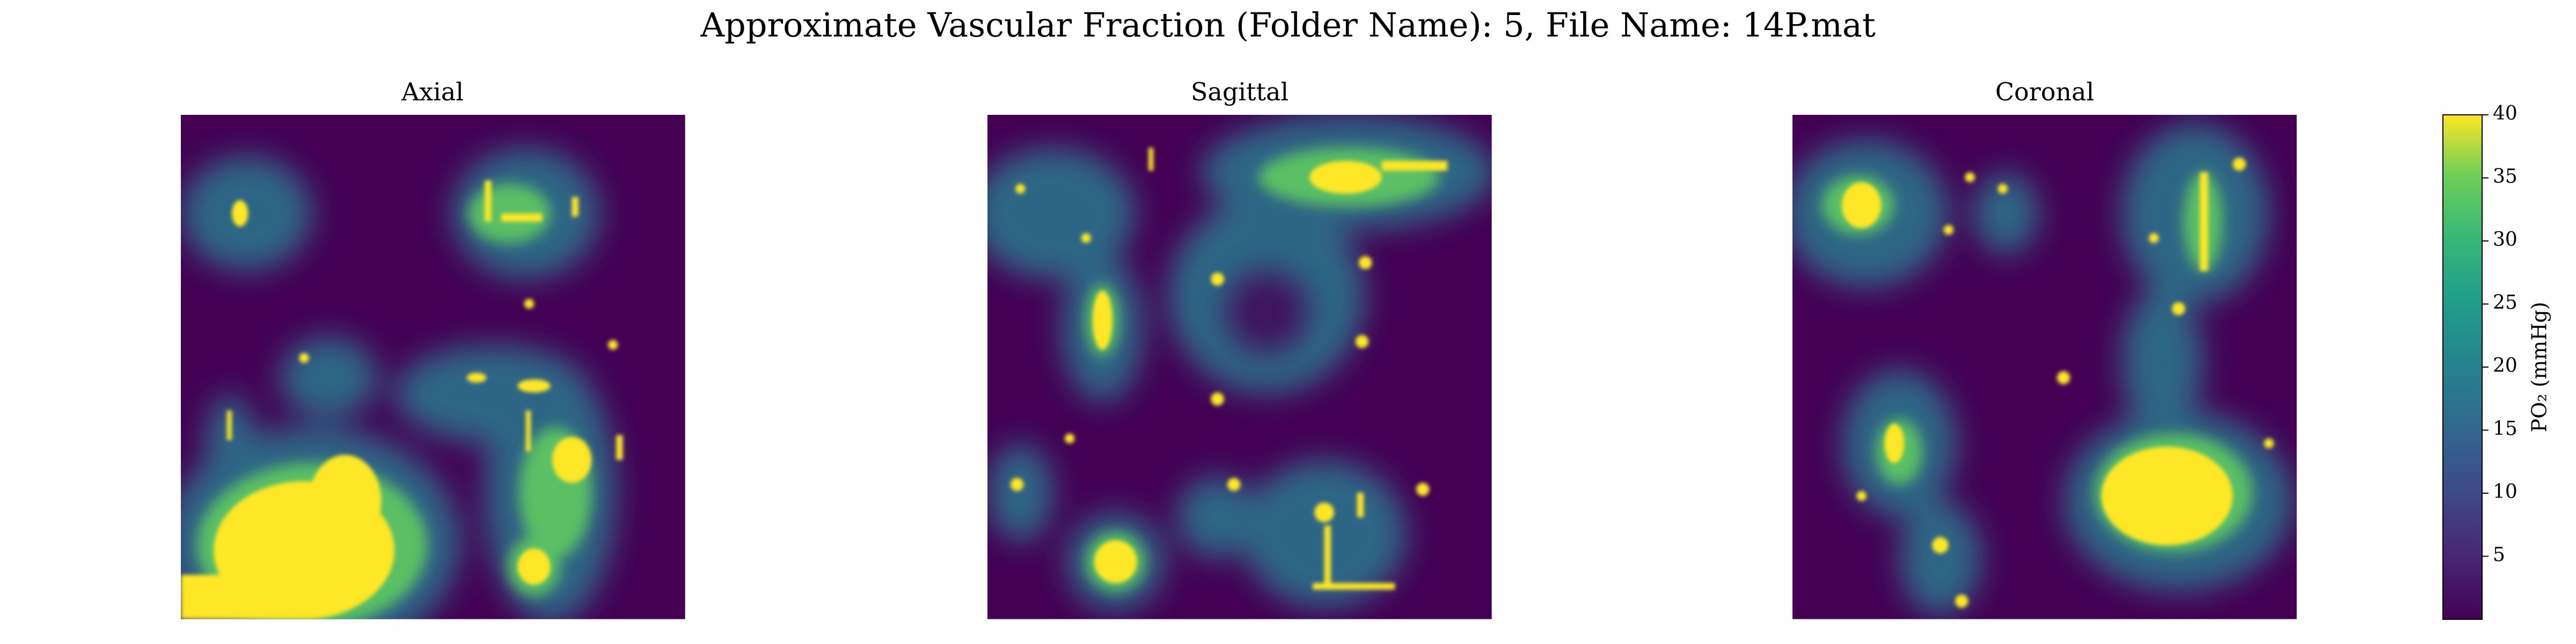  I want to click on panel-title: Coronal, so click(2044, 91).